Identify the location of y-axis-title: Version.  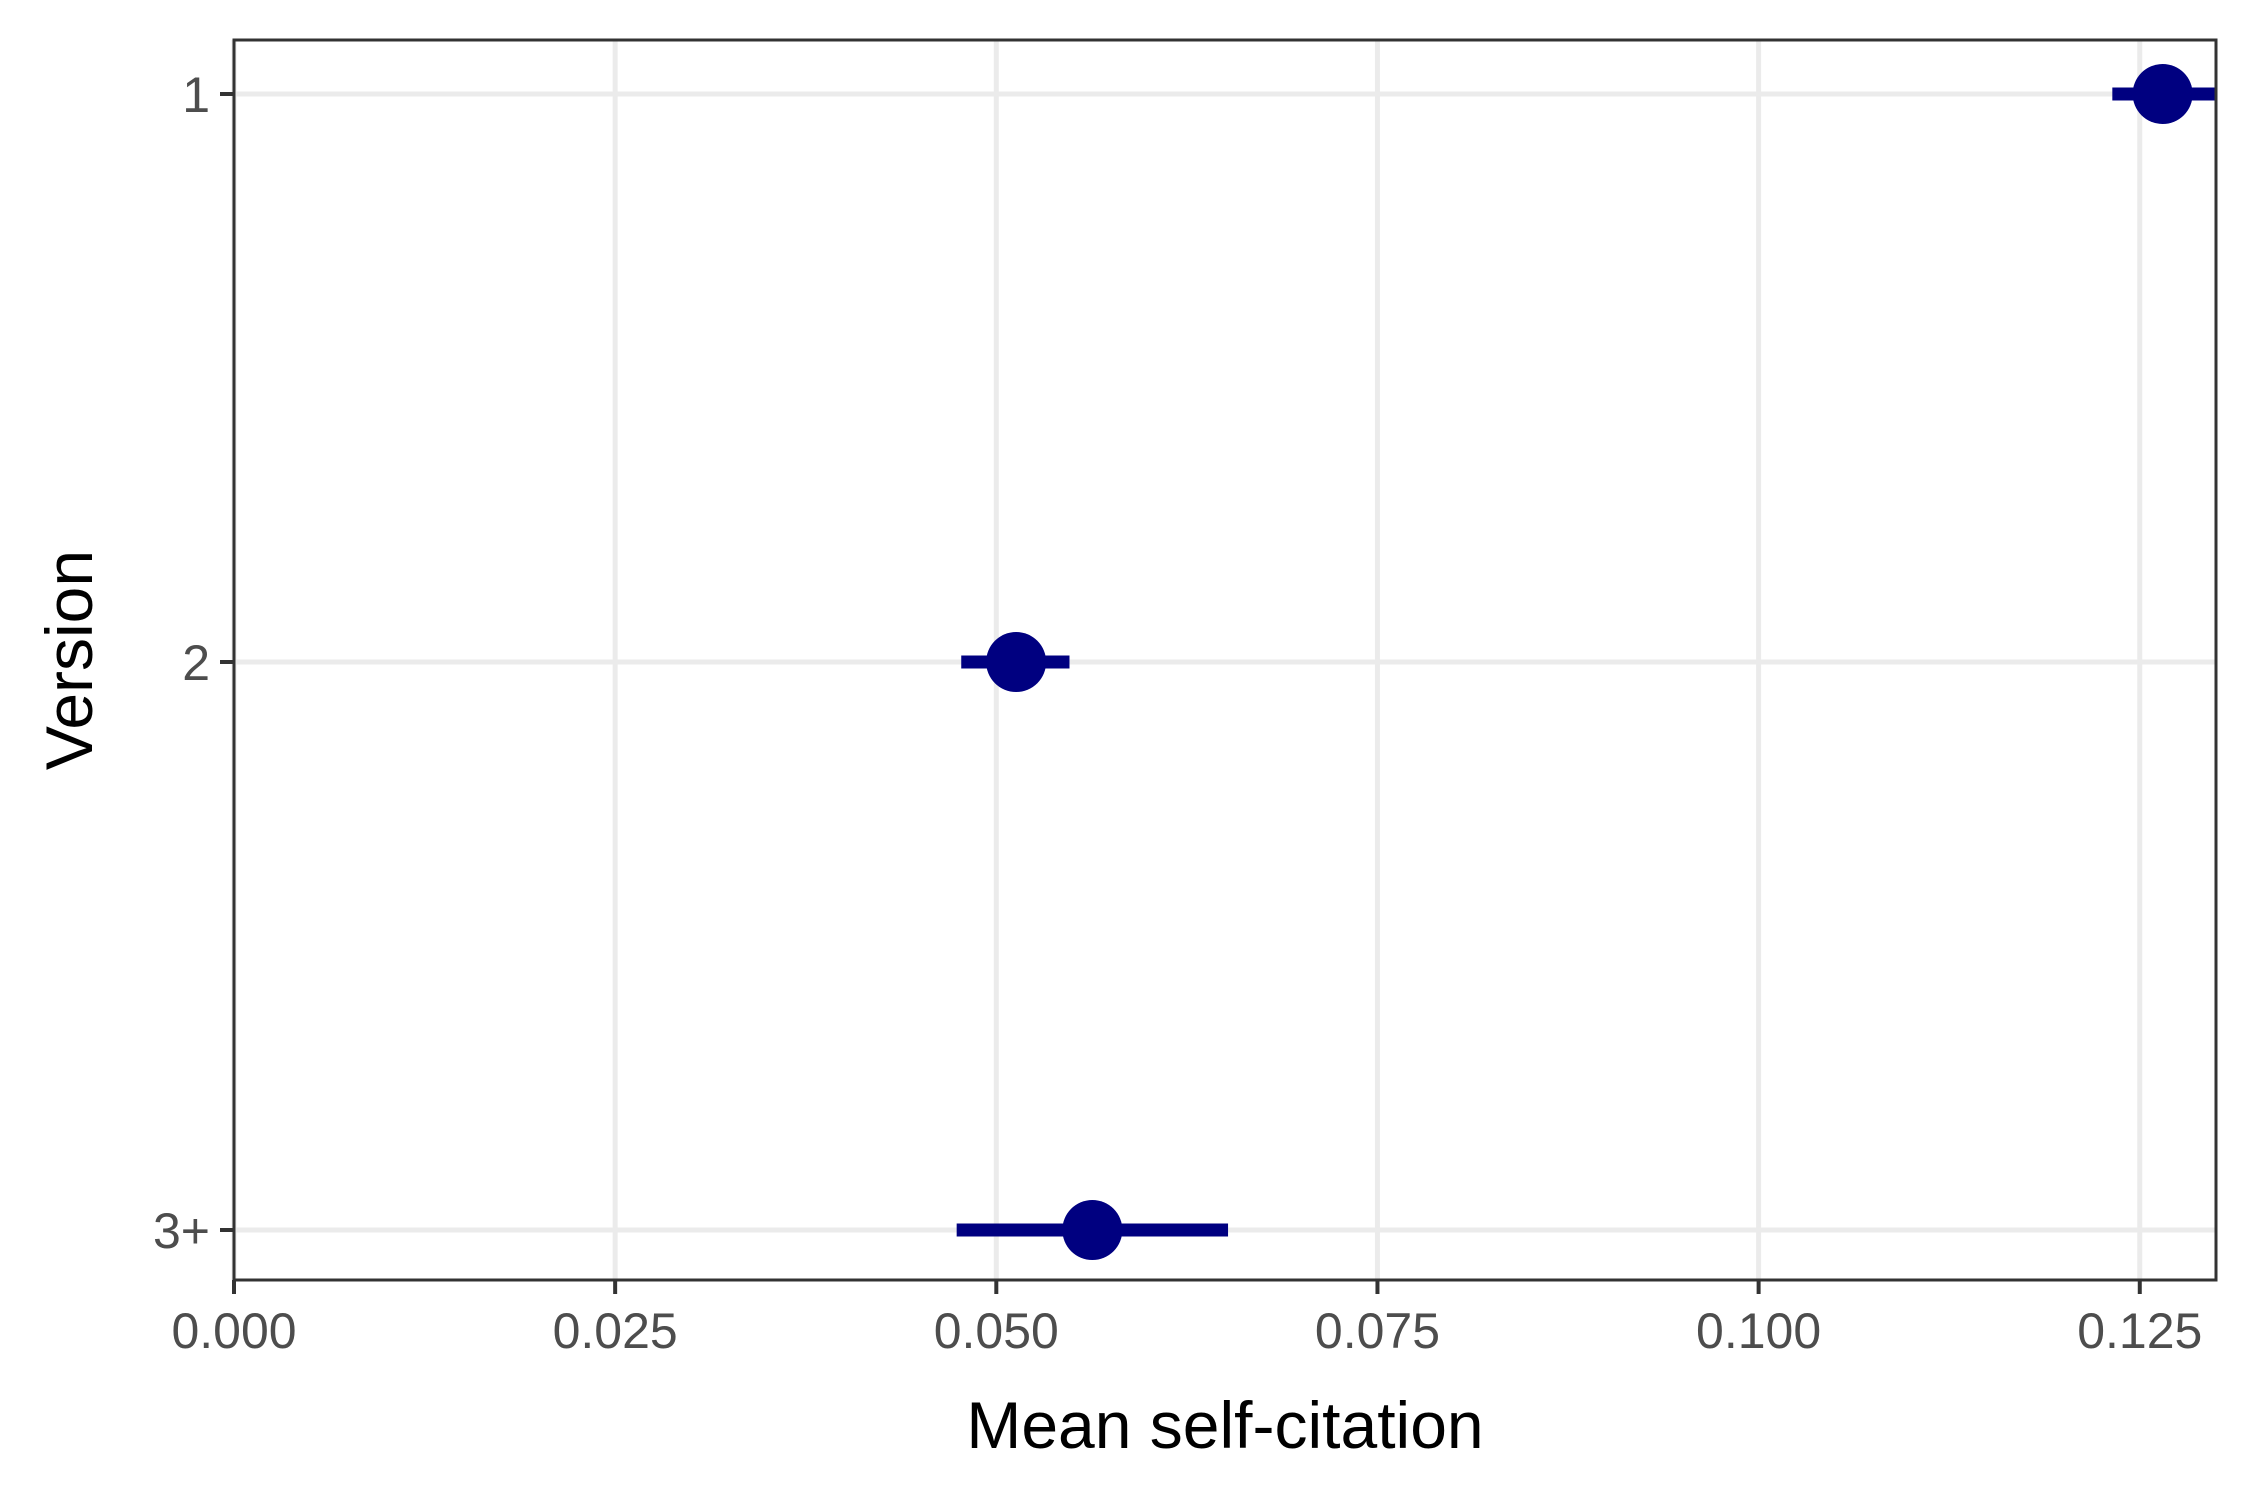
(69, 660).